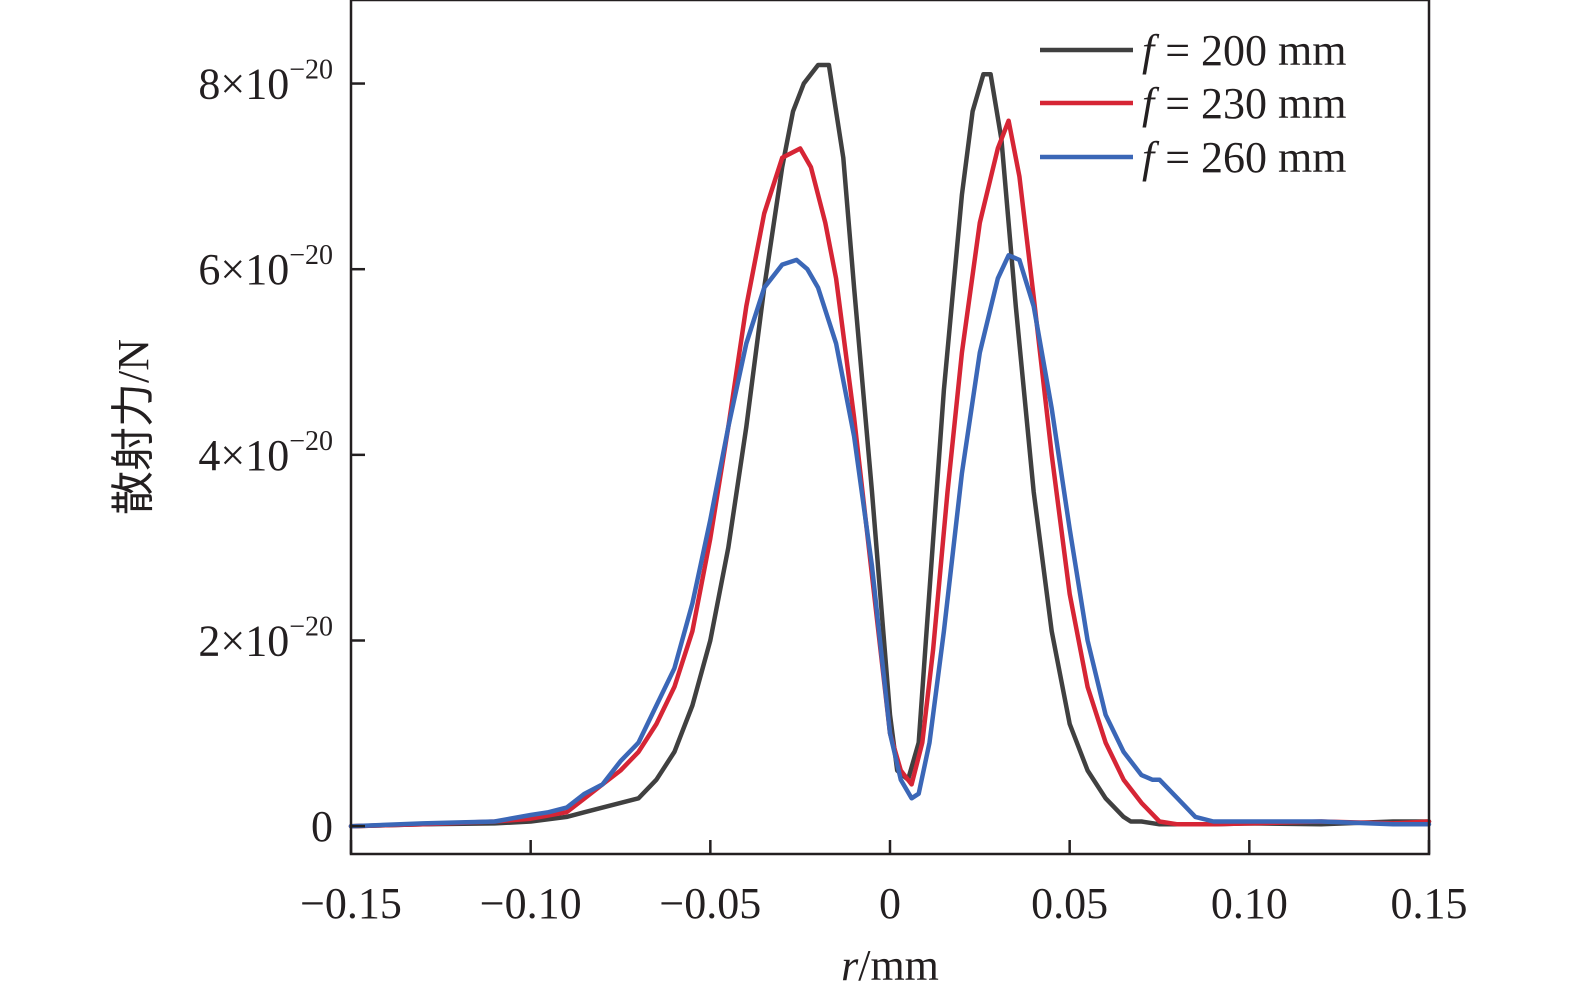  What do you see at coordinates (133, 427) in the screenshot?
I see `y-axis-title: 散射力/N` at bounding box center [133, 427].